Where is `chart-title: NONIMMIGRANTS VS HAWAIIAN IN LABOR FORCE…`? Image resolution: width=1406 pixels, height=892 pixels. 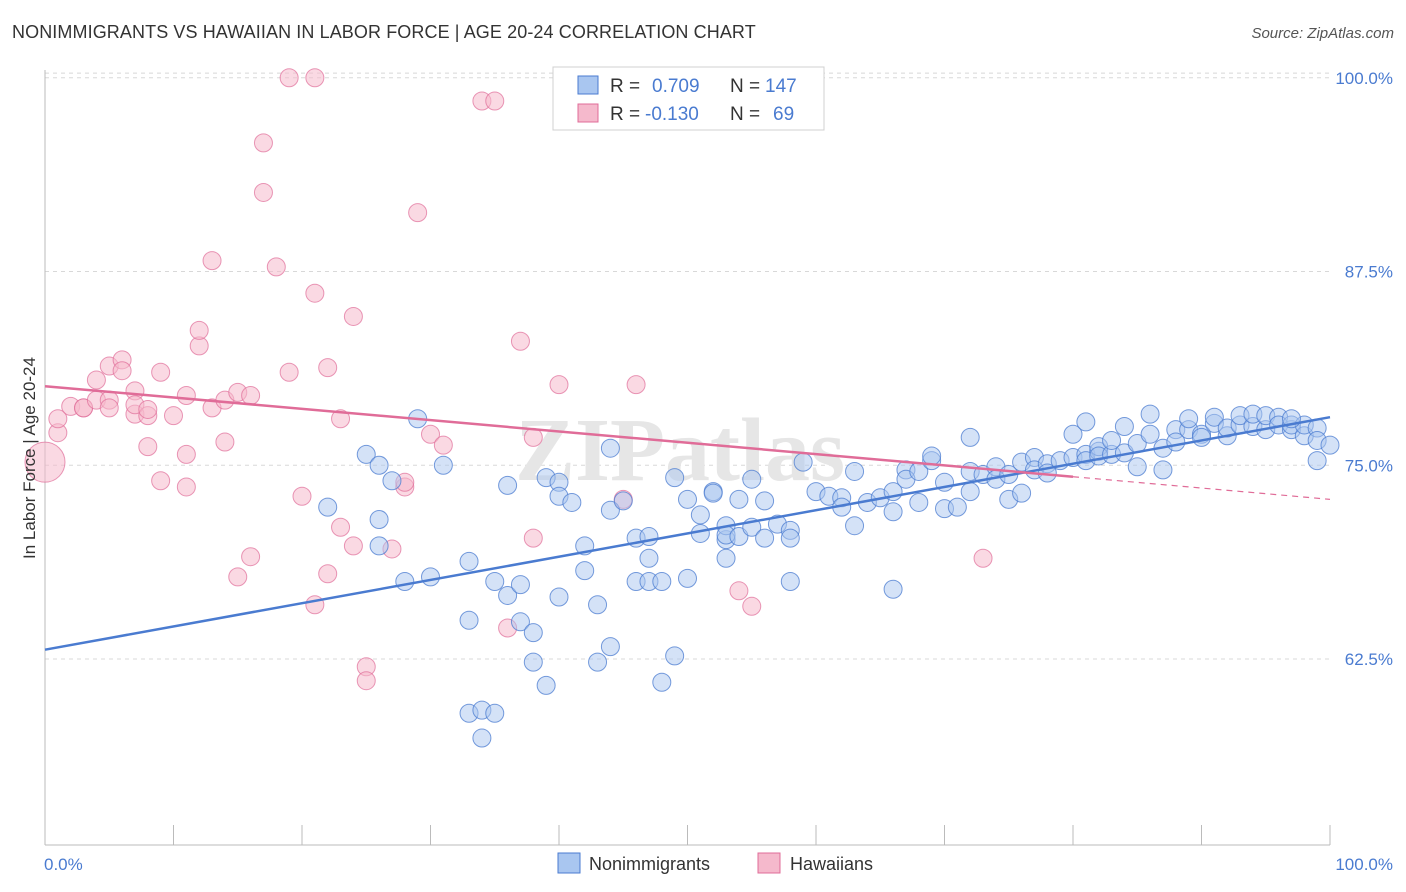
chart-title: NONIMMIGRANTS VS HAWAIIAN IN LABOR FORCE… is located at coordinates (384, 32).